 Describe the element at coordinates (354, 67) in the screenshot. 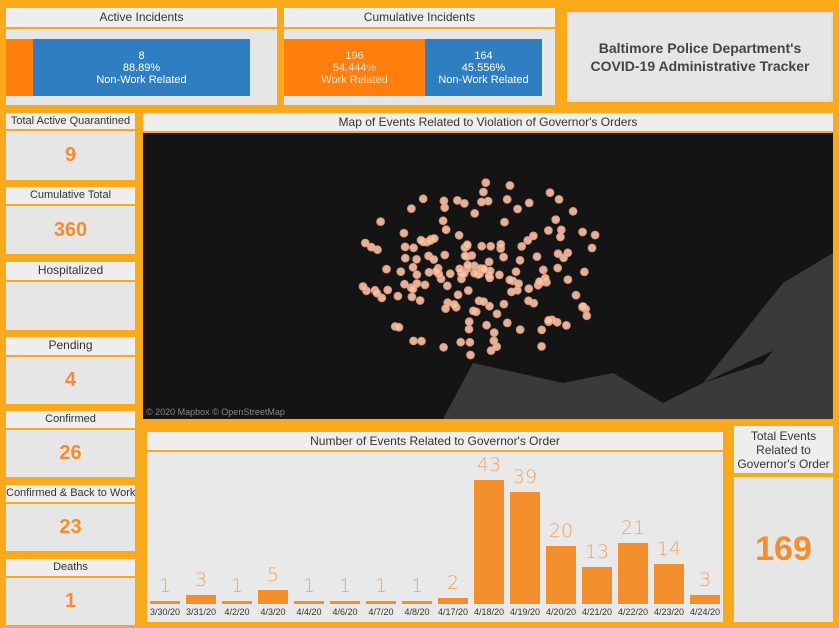

I see `work-related-segment: 196 54.444% Work Related` at that location.